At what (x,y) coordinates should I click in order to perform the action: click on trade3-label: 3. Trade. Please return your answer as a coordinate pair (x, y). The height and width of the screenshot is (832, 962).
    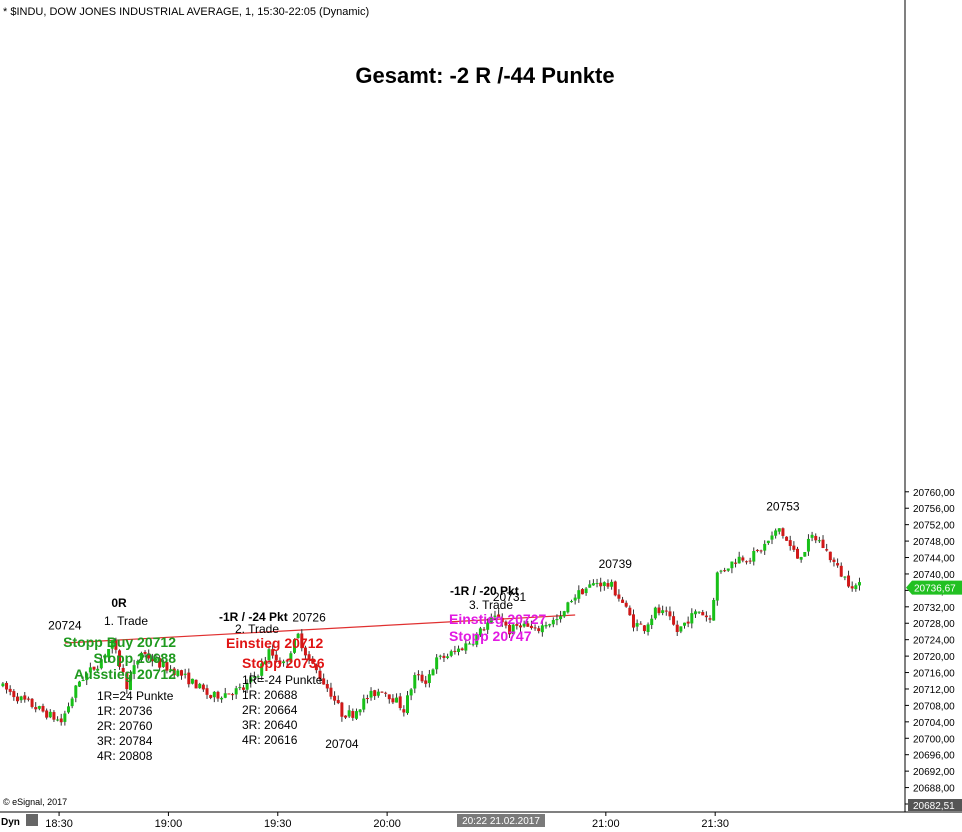
    Looking at the image, I should click on (491, 605).